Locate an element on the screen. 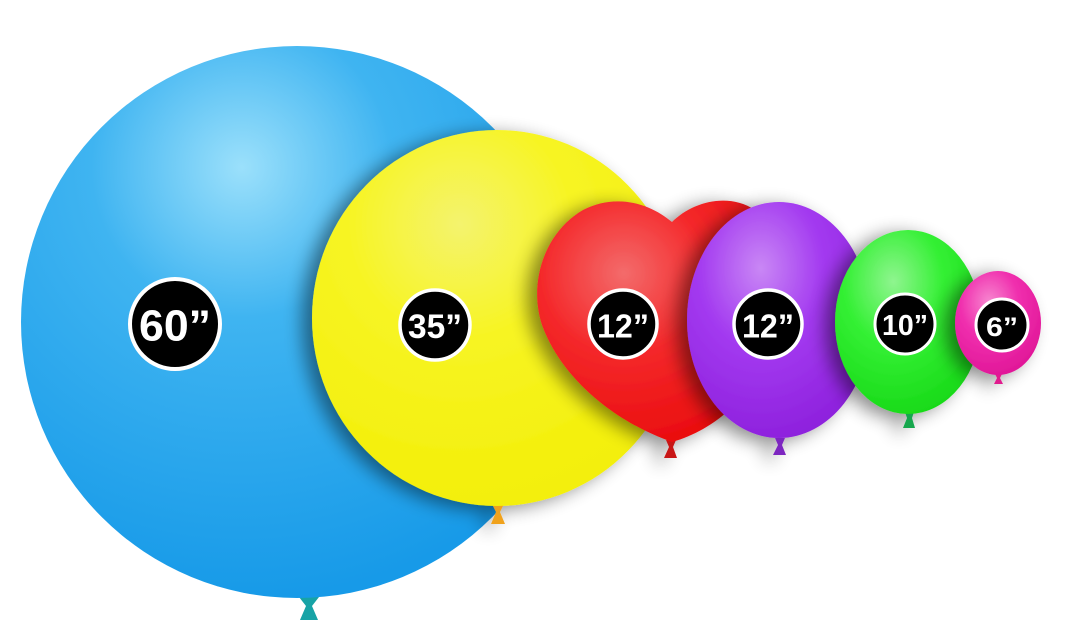 The image size is (1079, 642). size-badge-12-heart: 12” is located at coordinates (623, 324).